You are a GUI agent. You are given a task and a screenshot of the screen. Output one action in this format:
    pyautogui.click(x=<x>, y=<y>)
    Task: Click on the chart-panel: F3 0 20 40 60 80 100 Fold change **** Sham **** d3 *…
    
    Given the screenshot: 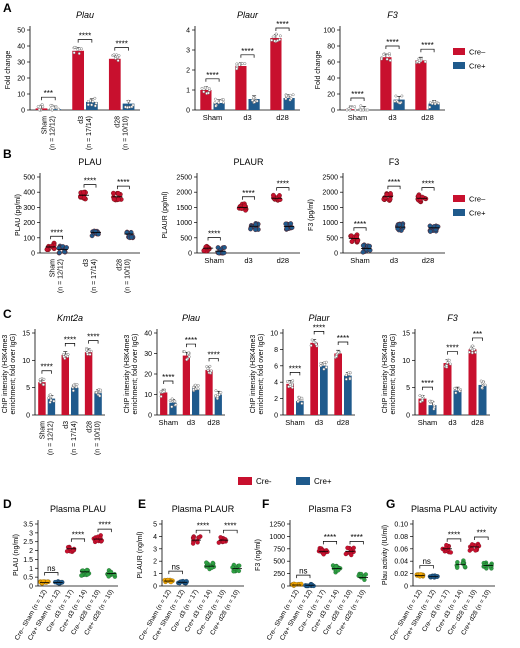 What is the action you would take?
    pyautogui.click(x=400, y=66)
    